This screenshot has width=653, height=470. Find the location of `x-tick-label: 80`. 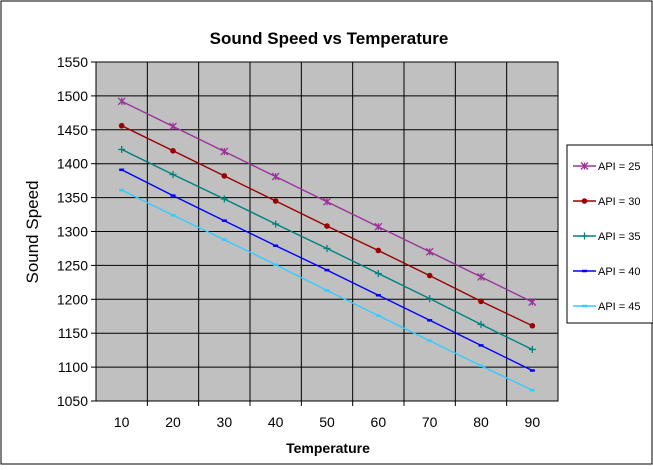

x-tick-label: 80 is located at coordinates (481, 422).